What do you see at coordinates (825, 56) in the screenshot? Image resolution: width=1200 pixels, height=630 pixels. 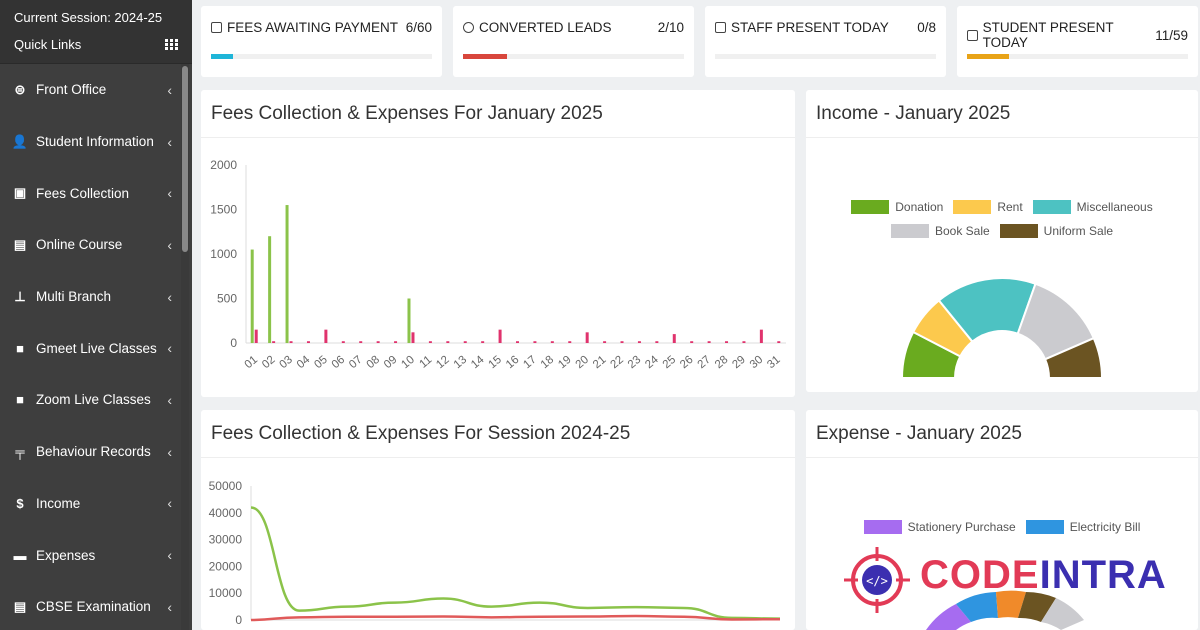 I see `progress-track` at bounding box center [825, 56].